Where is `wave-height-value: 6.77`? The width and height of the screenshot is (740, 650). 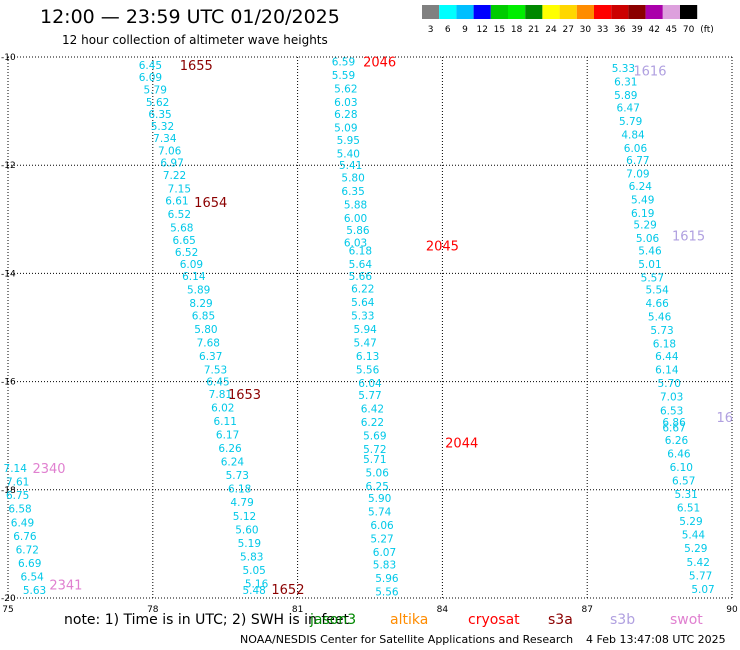 wave-height-value: 6.77 is located at coordinates (637, 161).